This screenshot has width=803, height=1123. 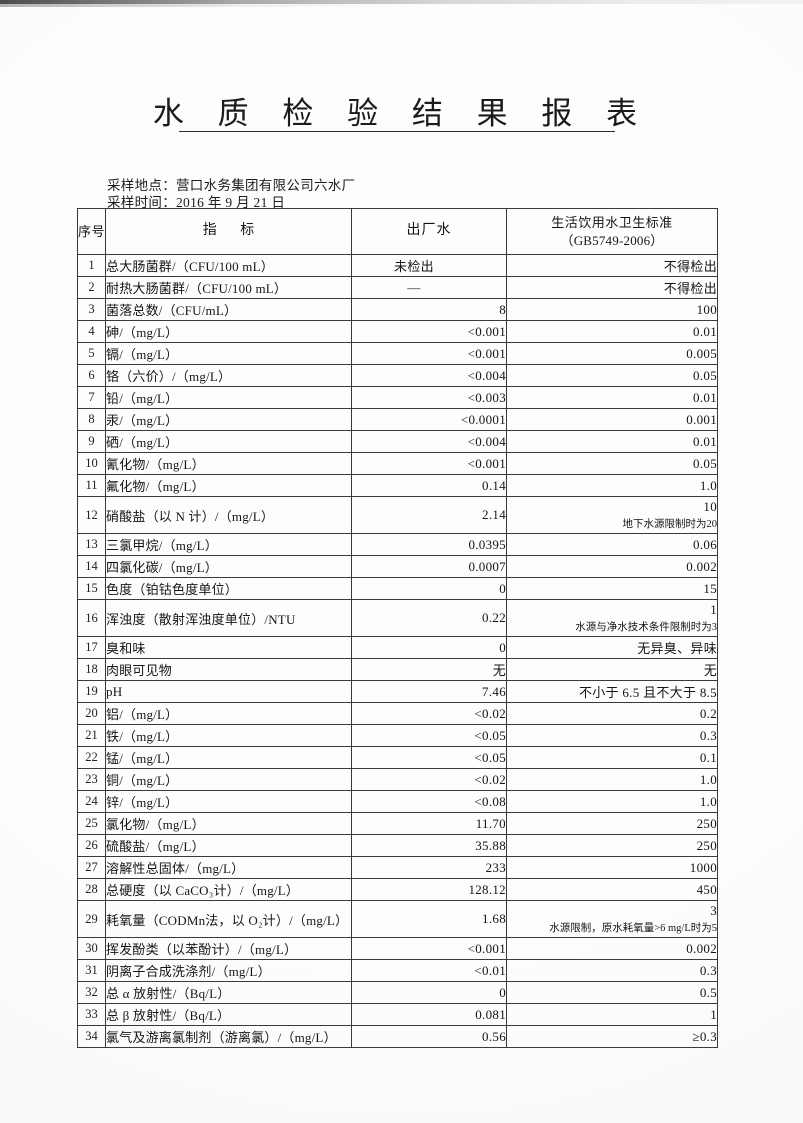 What do you see at coordinates (670, 524) in the screenshot?
I see `standard-limit-note: 地下水源限制时为20` at bounding box center [670, 524].